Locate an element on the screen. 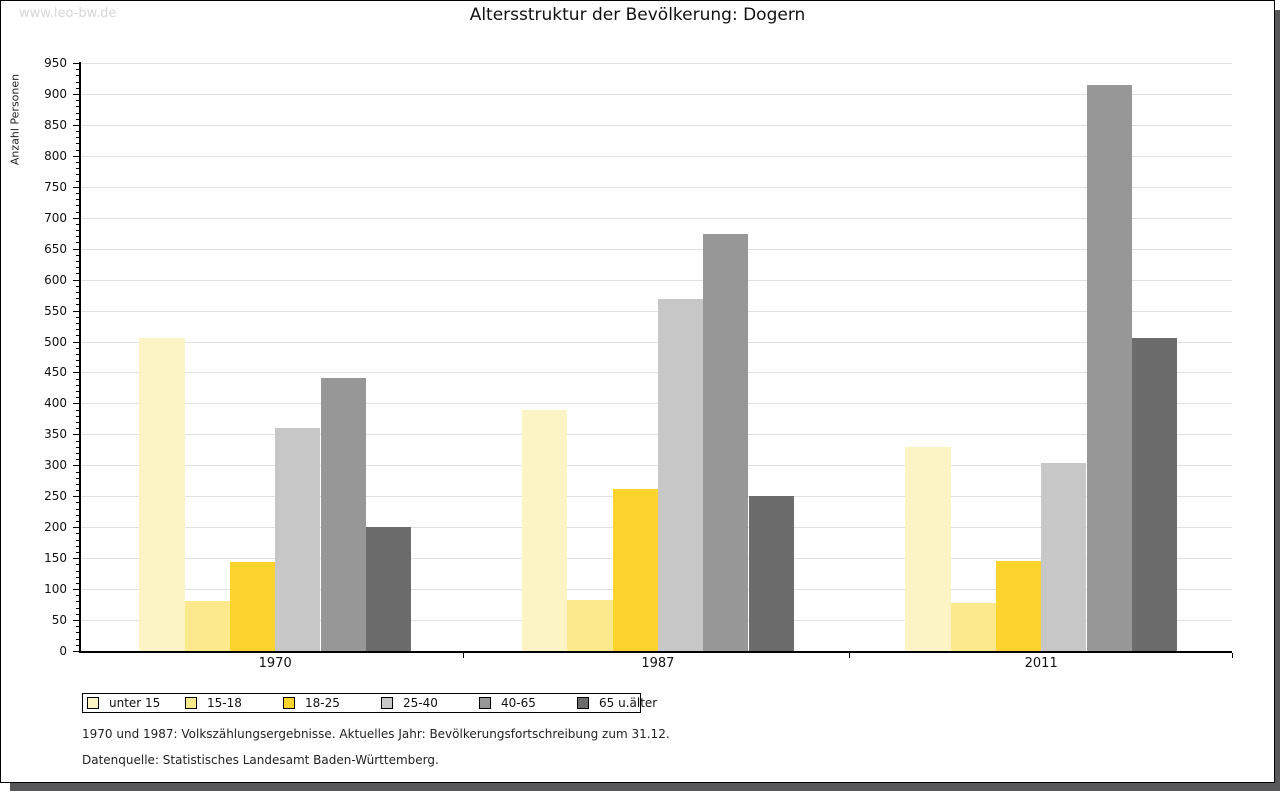 The width and height of the screenshot is (1280, 791). y-tick-label-900: 900 is located at coordinates (55, 93).